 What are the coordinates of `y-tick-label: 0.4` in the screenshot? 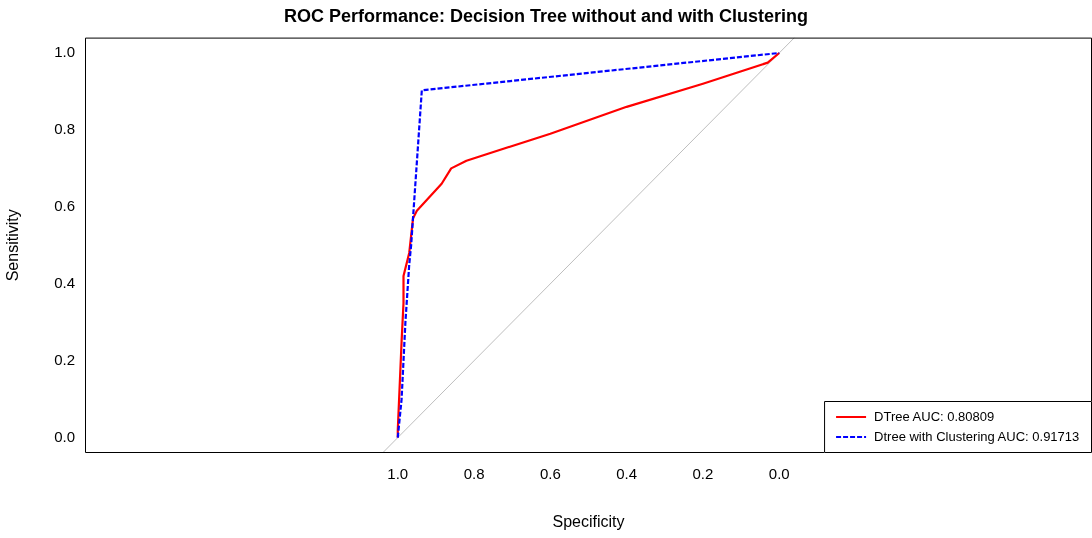 It's located at (64, 282).